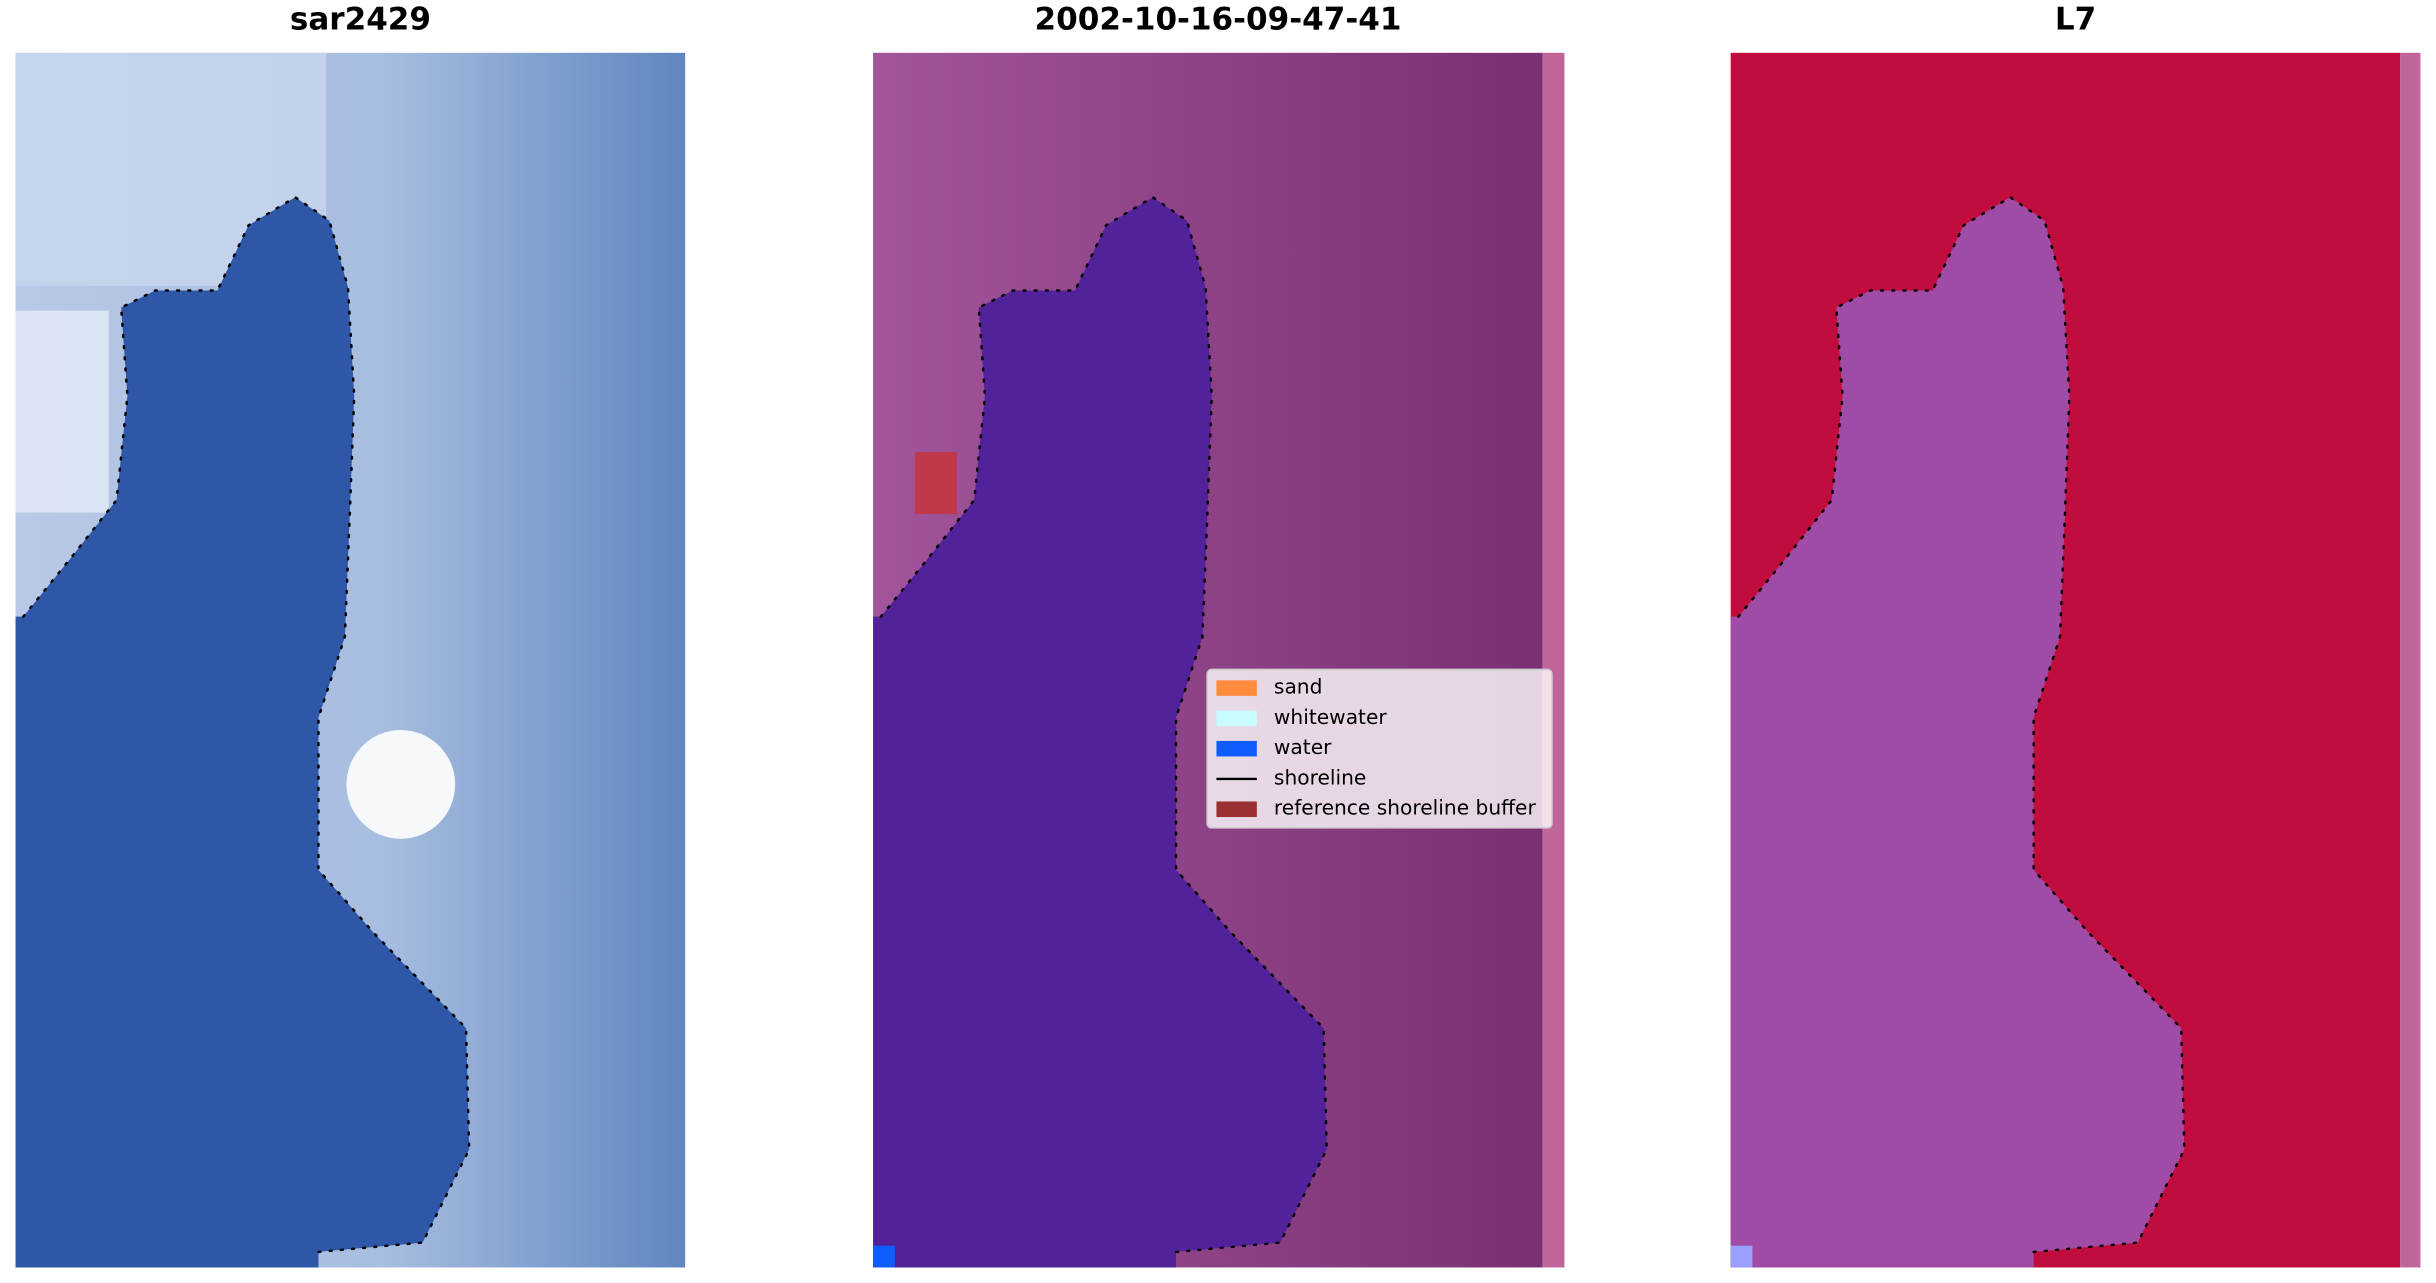 The height and width of the screenshot is (1283, 2436). Describe the element at coordinates (1320, 777) in the screenshot. I see `legend-label: shoreline` at that location.